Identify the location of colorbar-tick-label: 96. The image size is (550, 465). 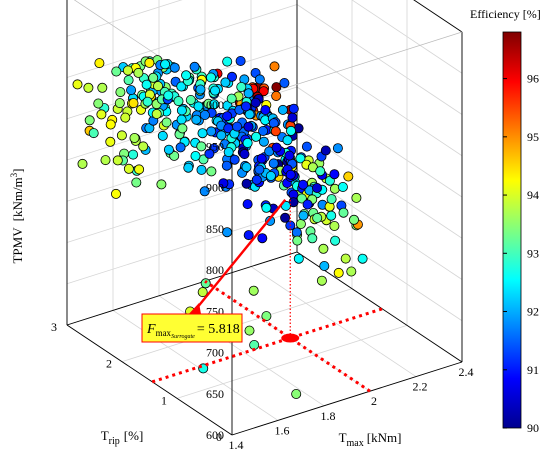
(533, 79).